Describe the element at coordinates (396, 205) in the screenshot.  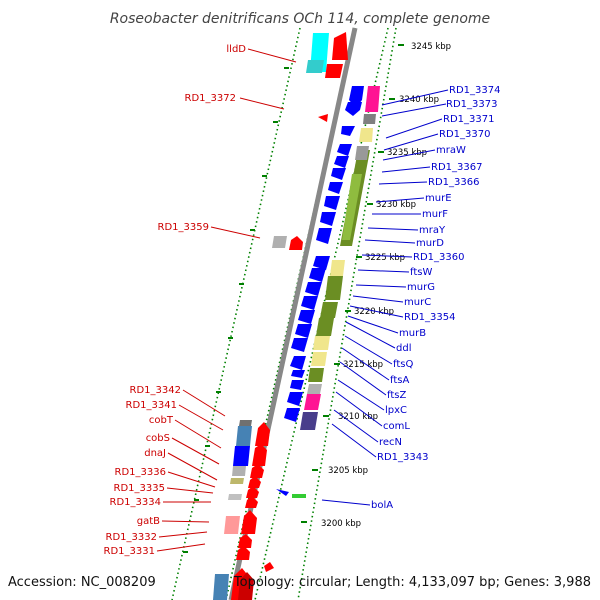
I see `kbp-label: 3230 kbp` at that location.